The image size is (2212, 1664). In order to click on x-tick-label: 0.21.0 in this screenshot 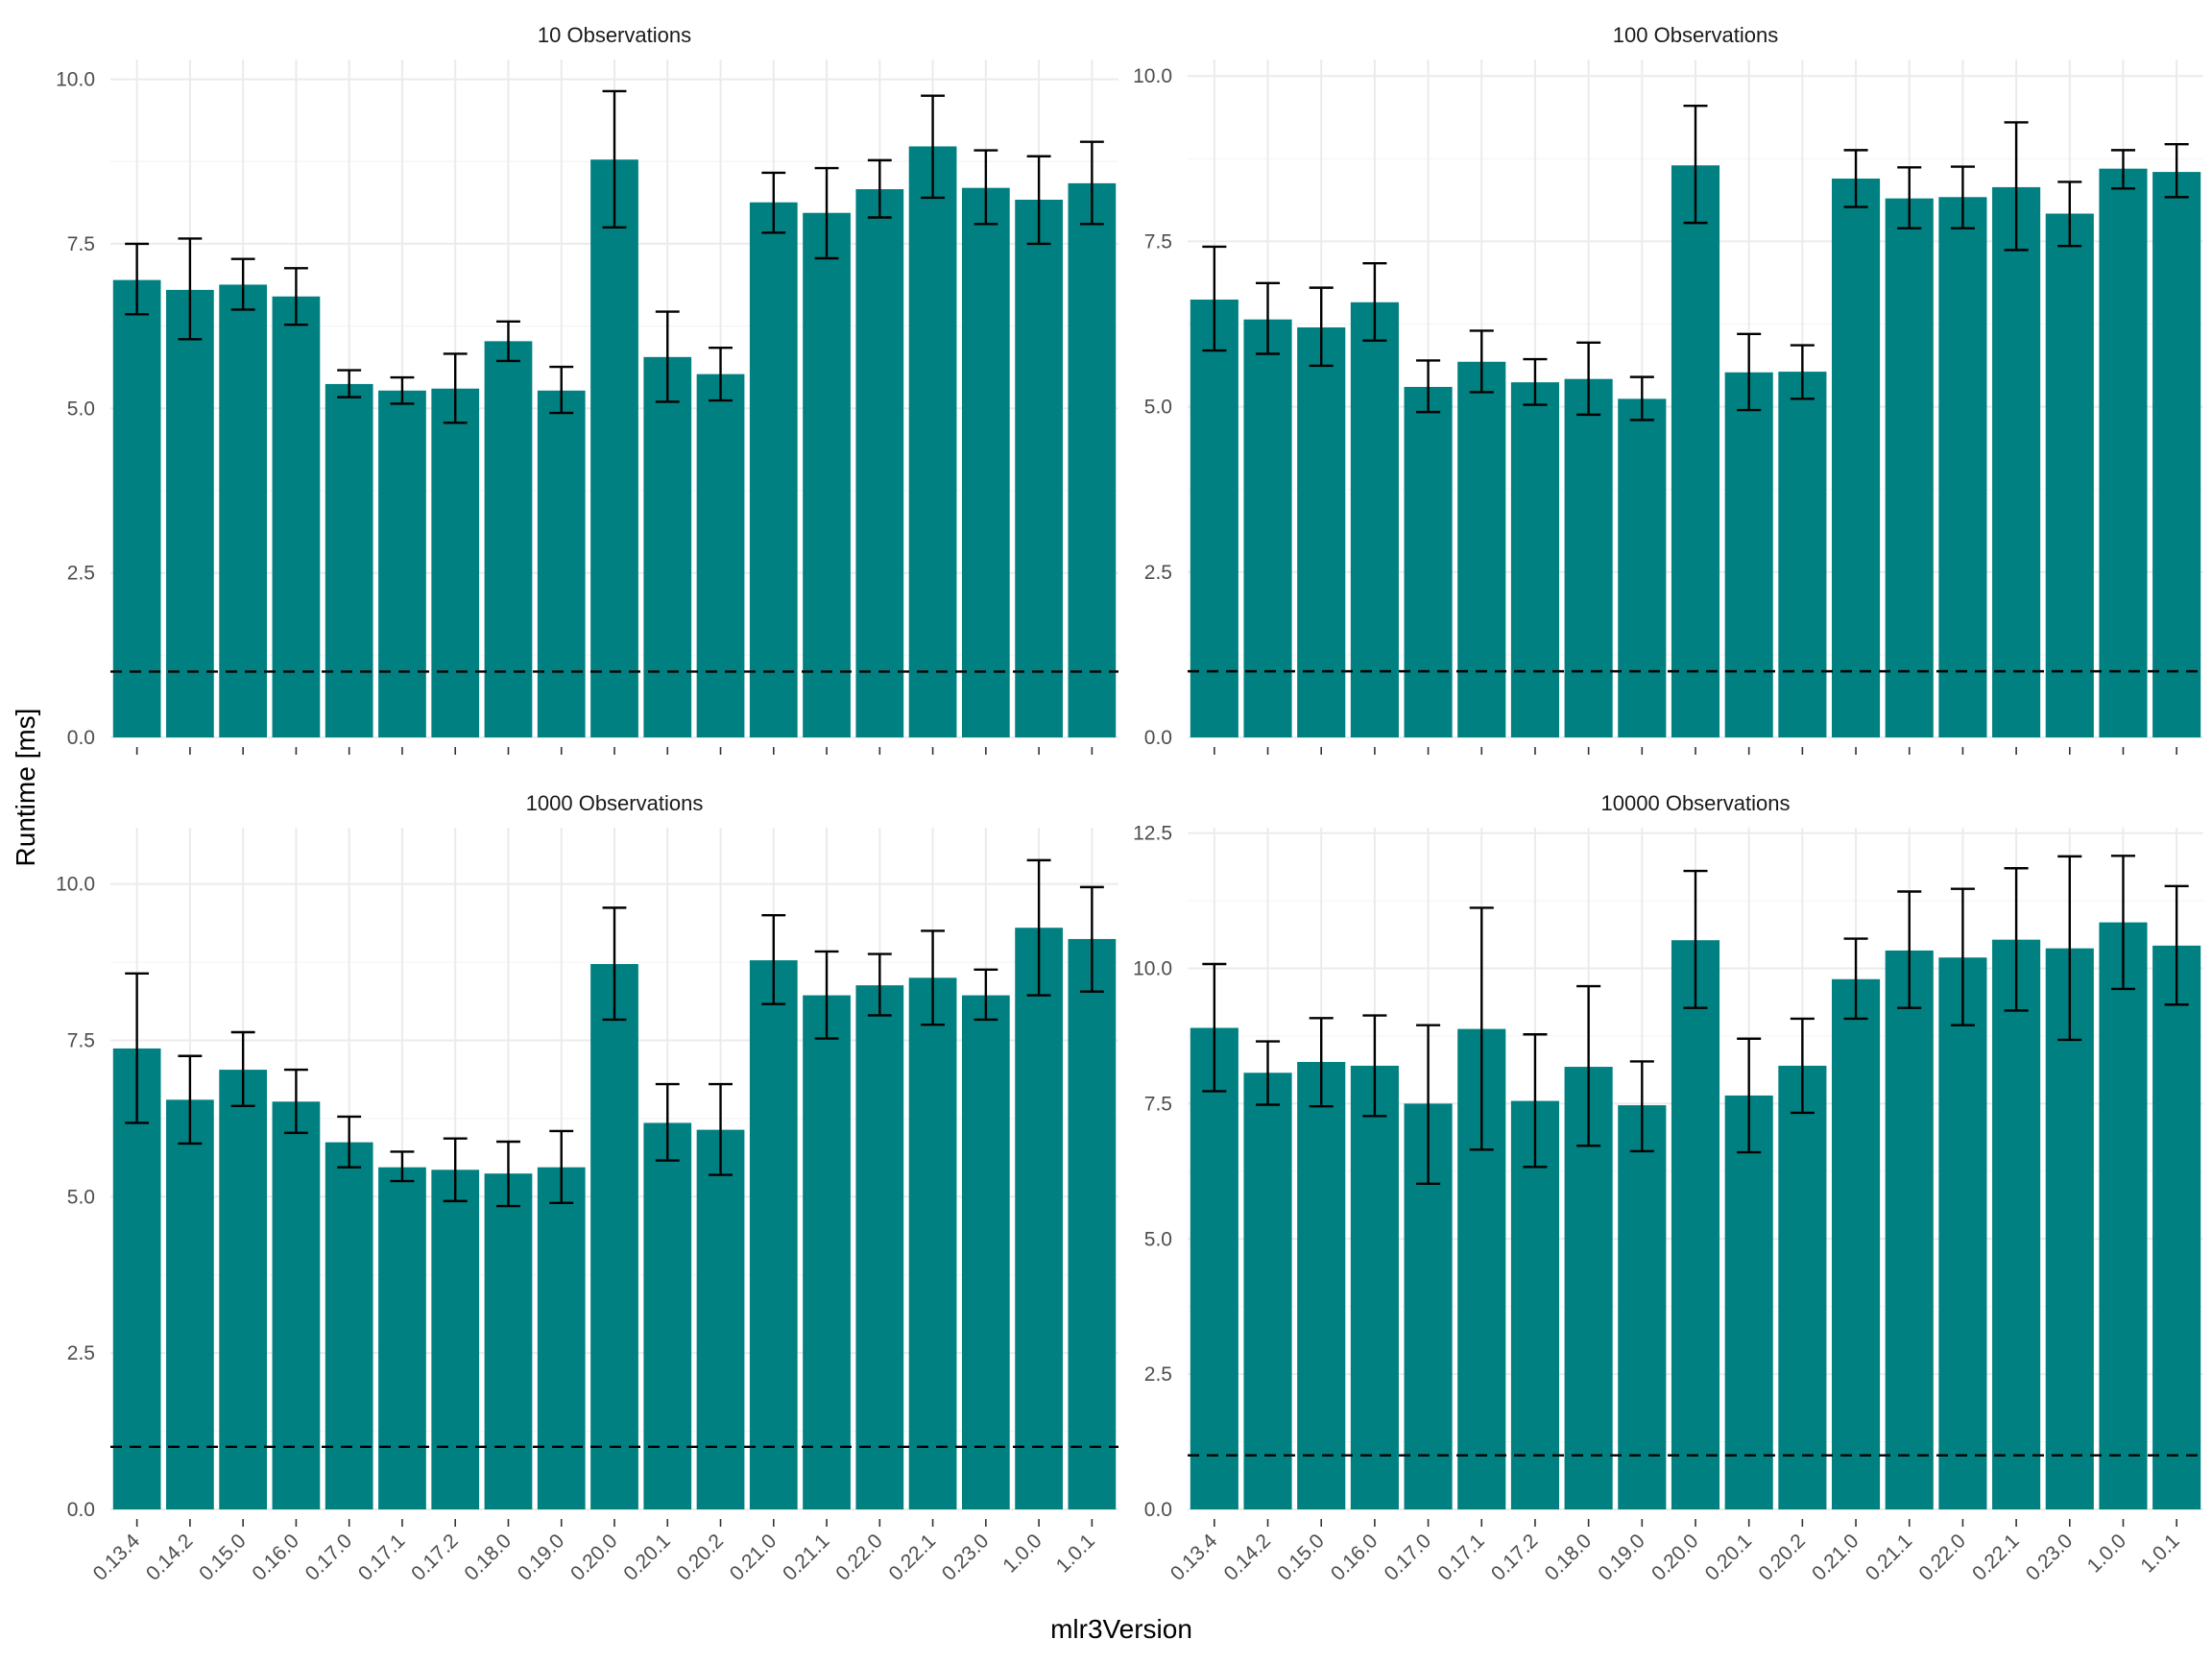, I will do `click(753, 1557)`.